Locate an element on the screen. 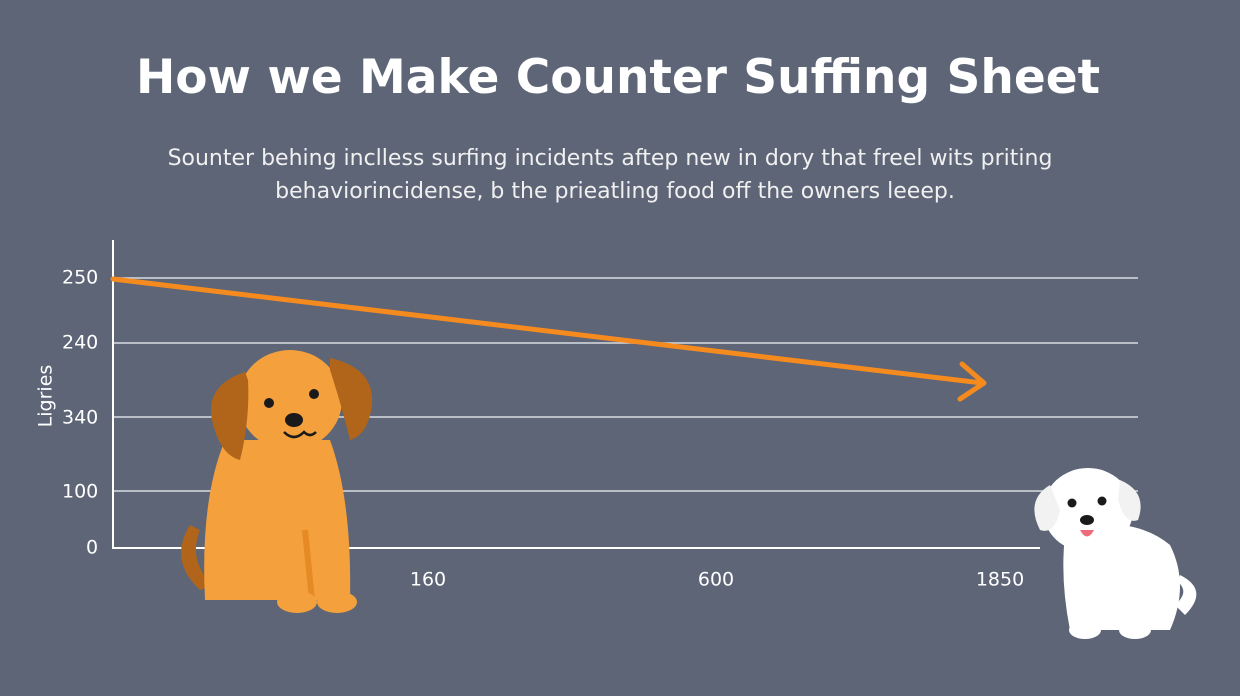 The height and width of the screenshot is (696, 1240). title: How we Make Counter Suffing Sheet is located at coordinates (618, 77).